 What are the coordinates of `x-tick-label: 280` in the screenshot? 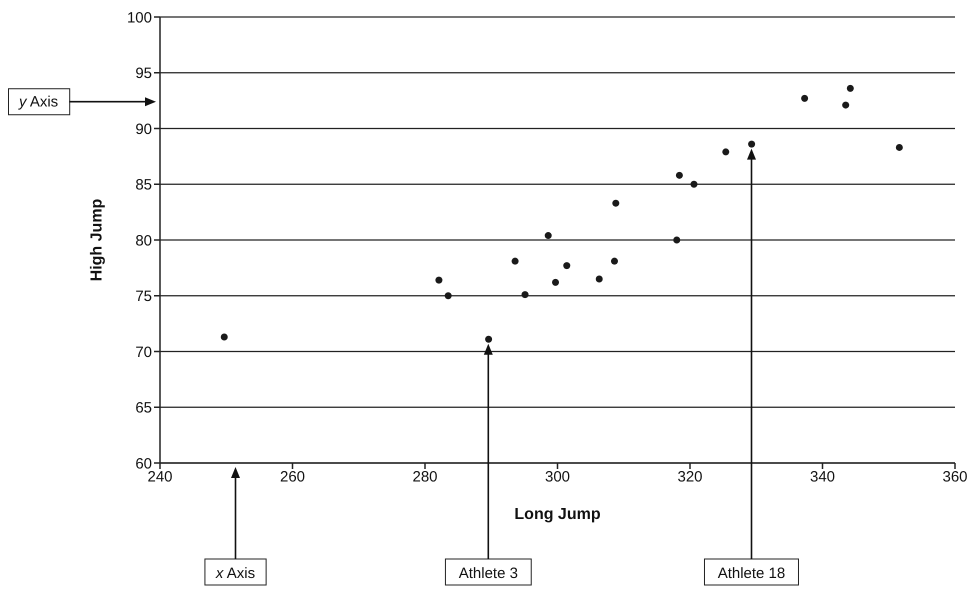 It's located at (425, 477).